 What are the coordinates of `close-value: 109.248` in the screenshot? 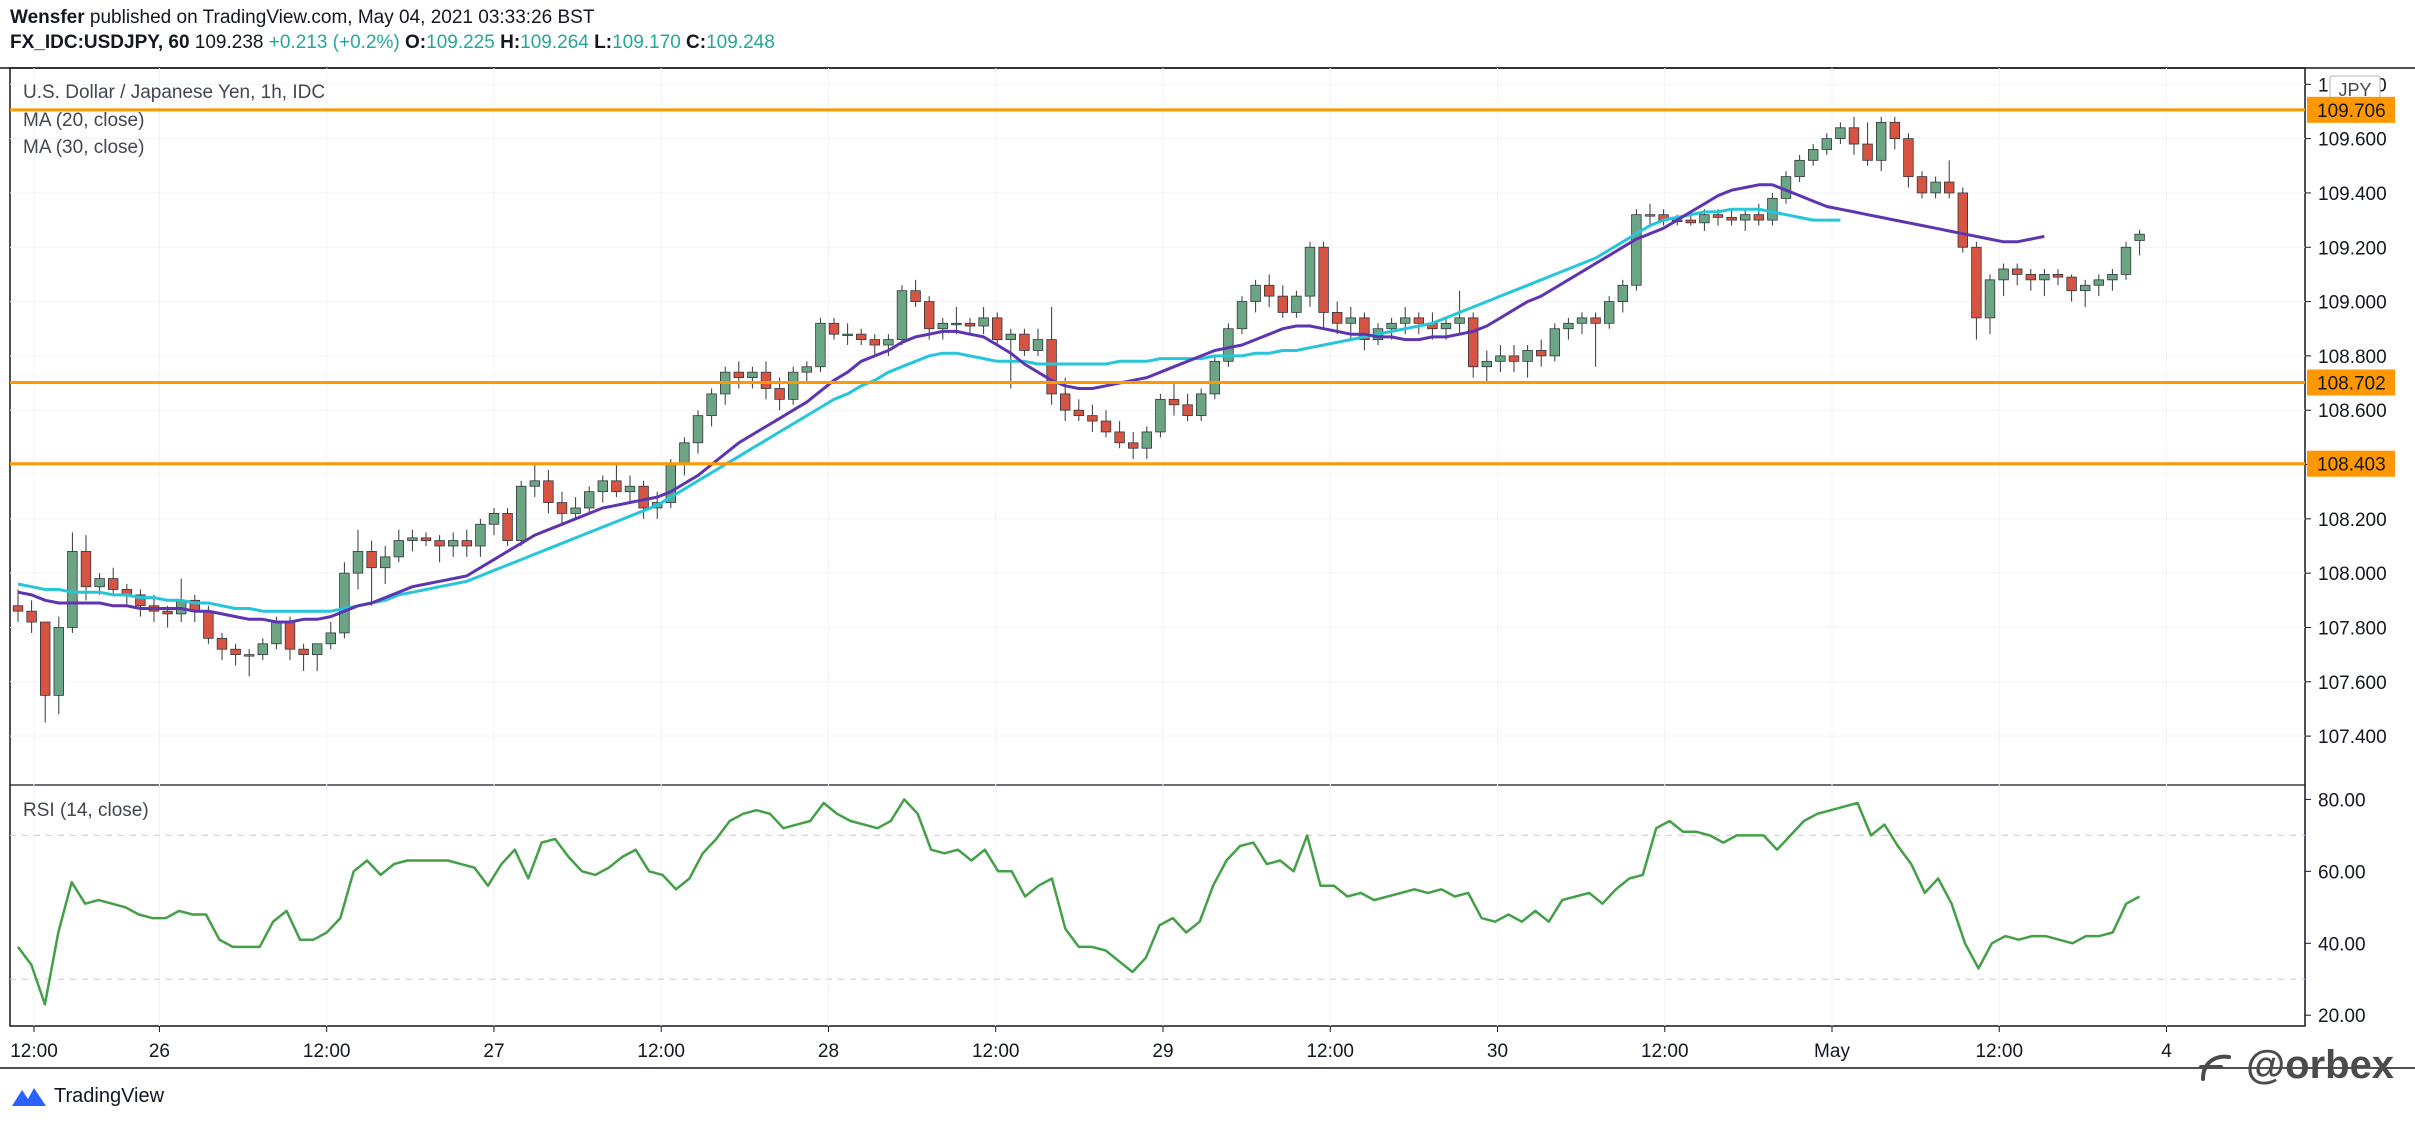 It's located at (740, 42).